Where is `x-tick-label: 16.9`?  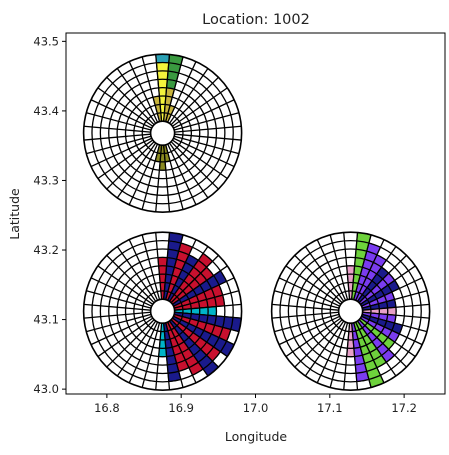
x-tick-label: 16.9 is located at coordinates (181, 408).